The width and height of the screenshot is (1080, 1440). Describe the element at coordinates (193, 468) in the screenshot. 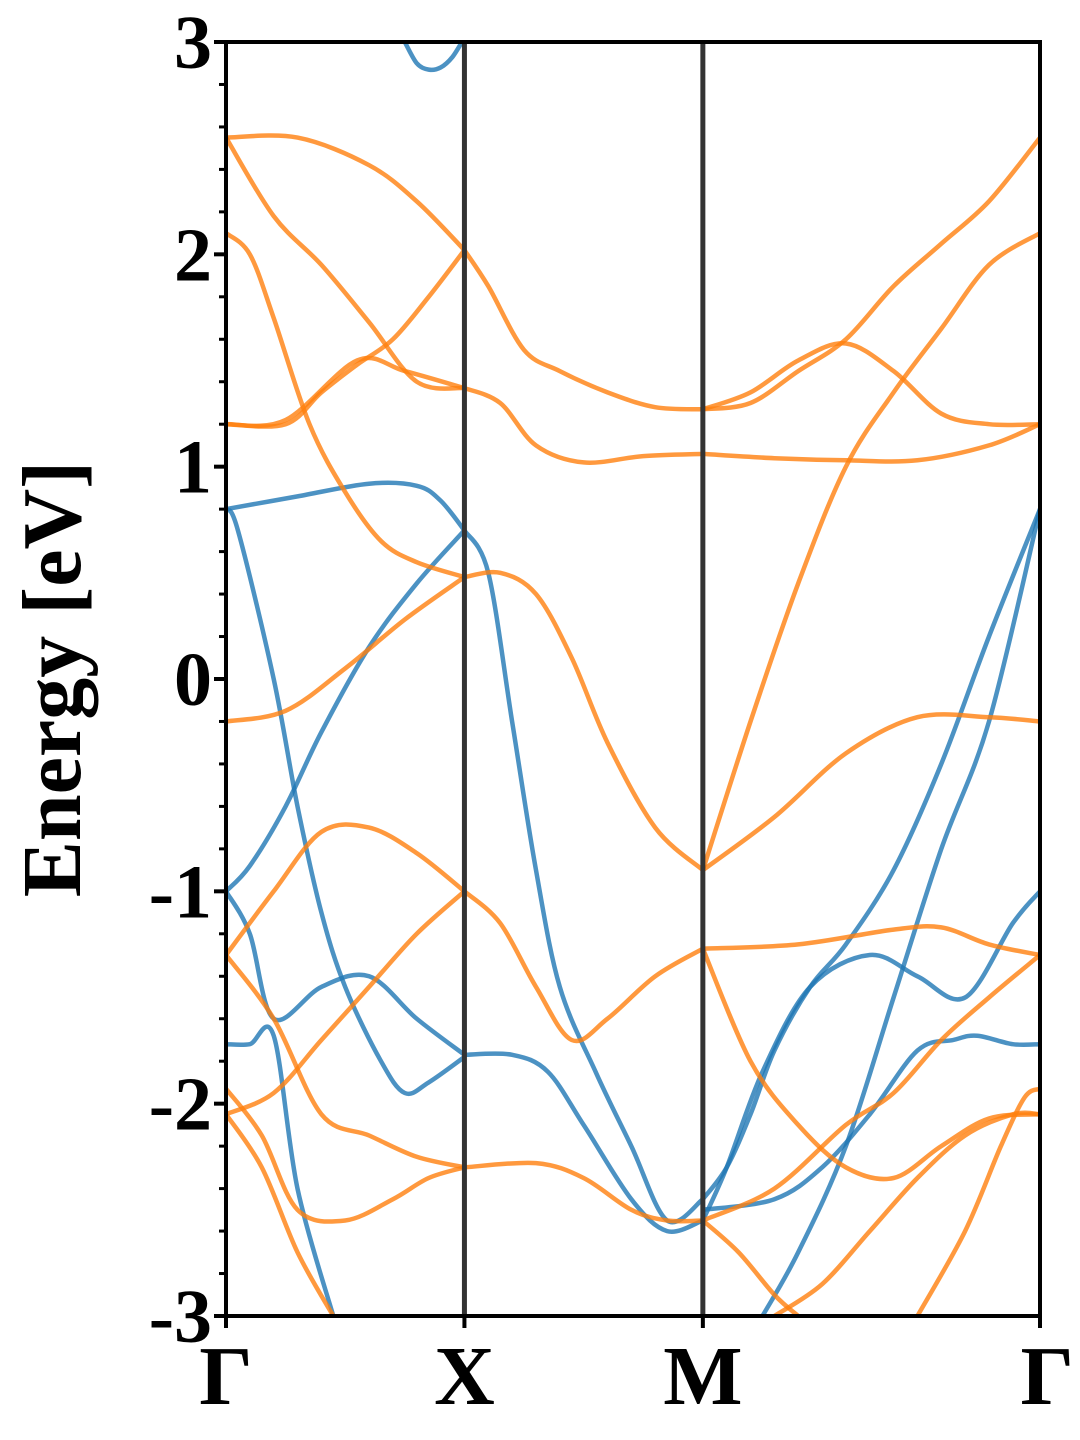

I see `y-tick-label: 1` at that location.